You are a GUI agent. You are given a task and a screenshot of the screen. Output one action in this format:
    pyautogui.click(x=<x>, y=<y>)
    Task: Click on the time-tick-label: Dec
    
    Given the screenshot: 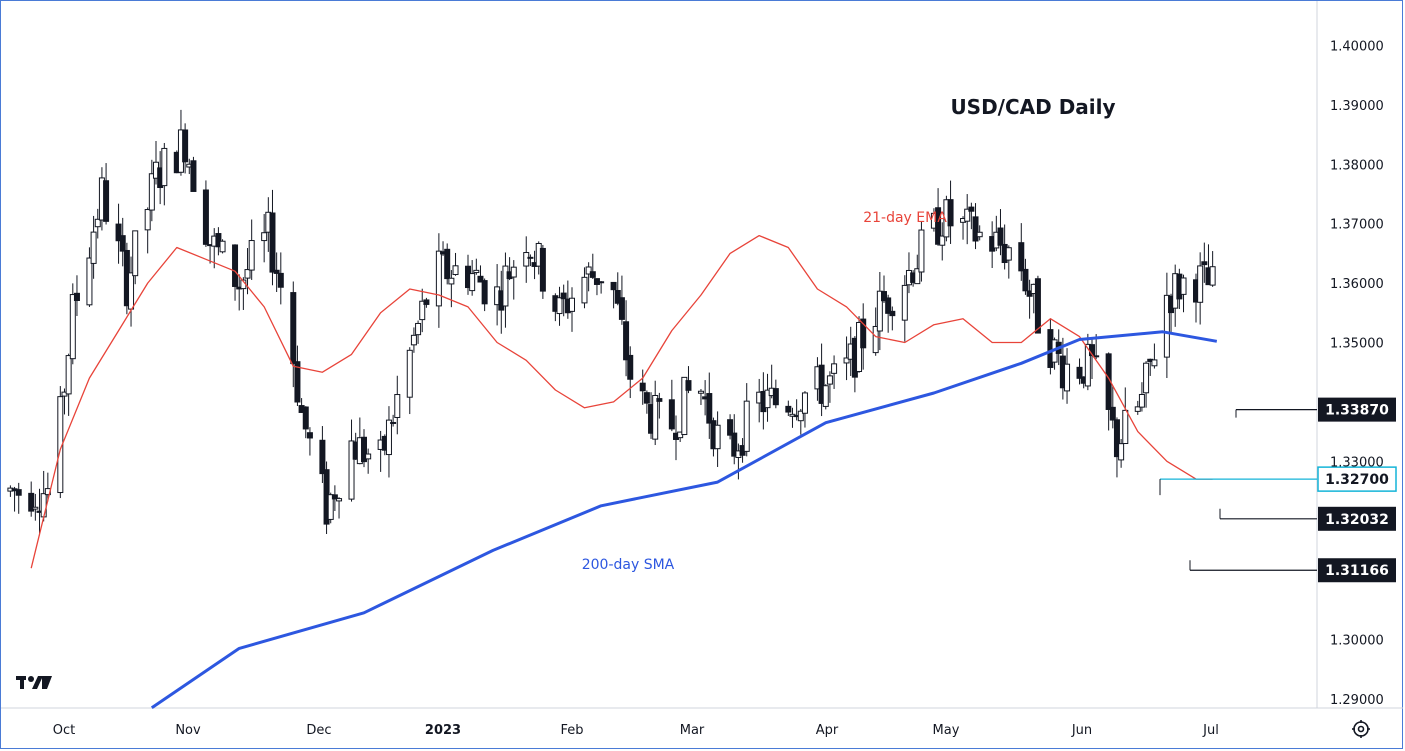 What is the action you would take?
    pyautogui.click(x=318, y=730)
    